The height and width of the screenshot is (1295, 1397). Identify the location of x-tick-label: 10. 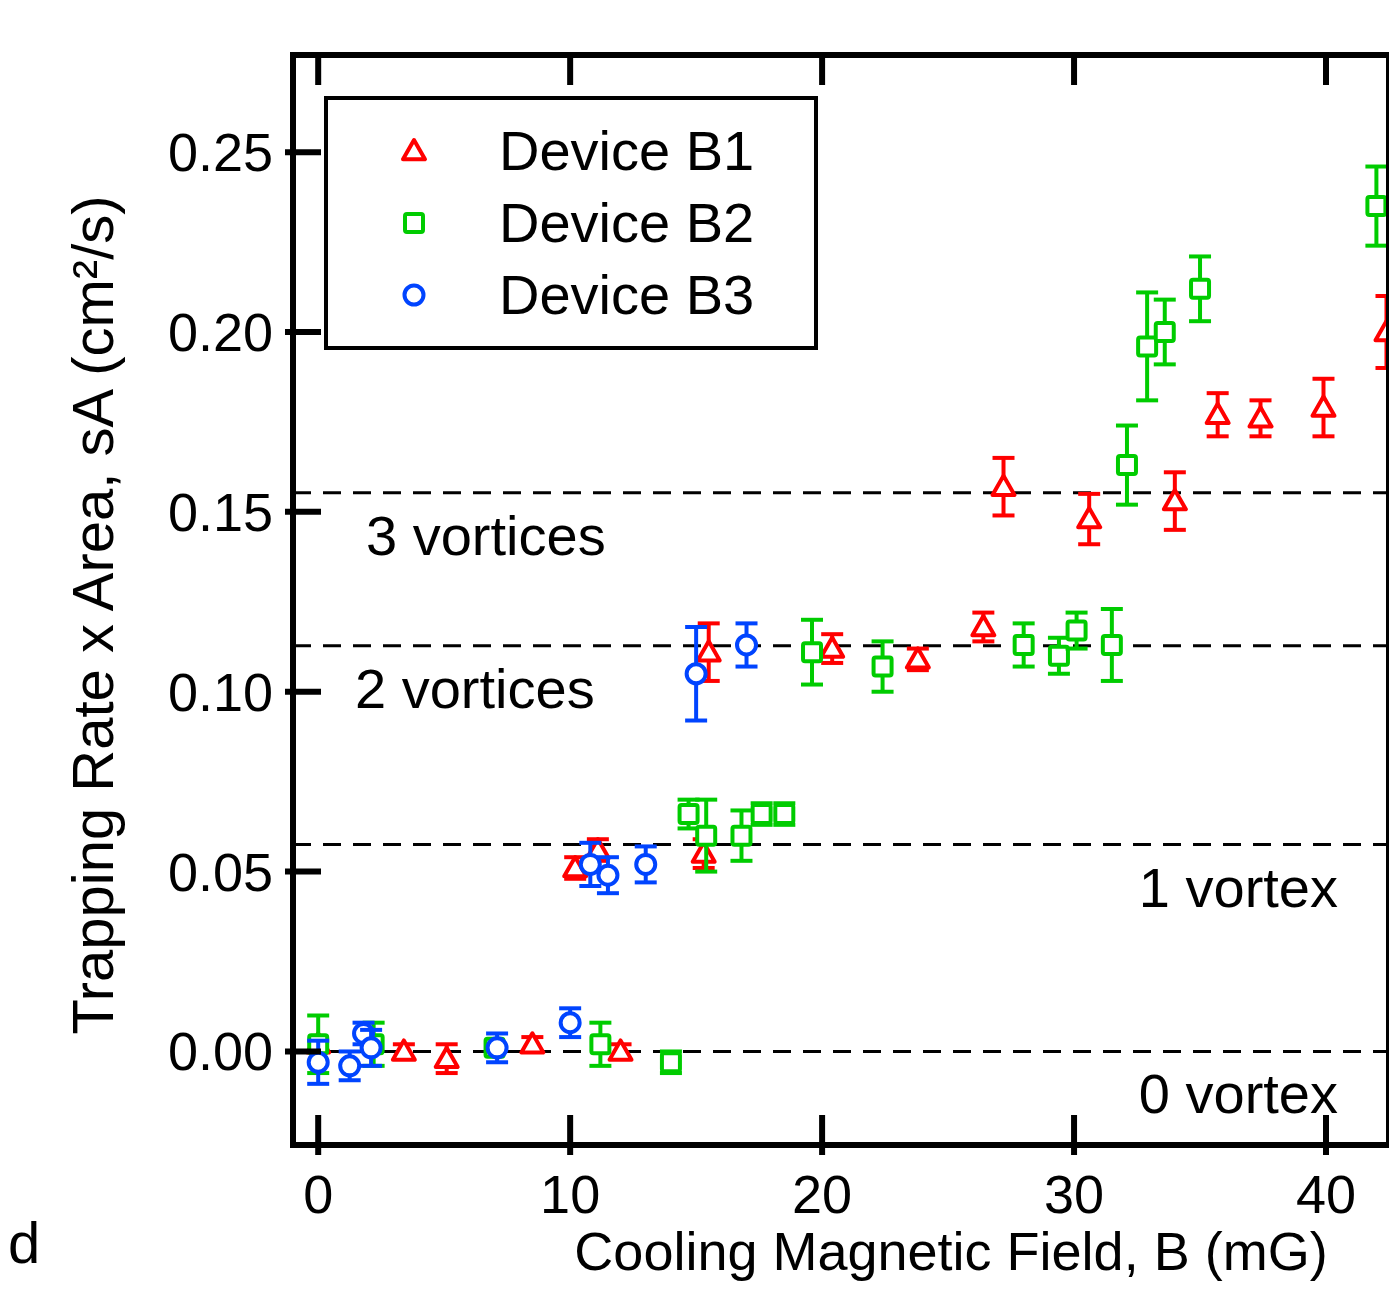
(570, 1194).